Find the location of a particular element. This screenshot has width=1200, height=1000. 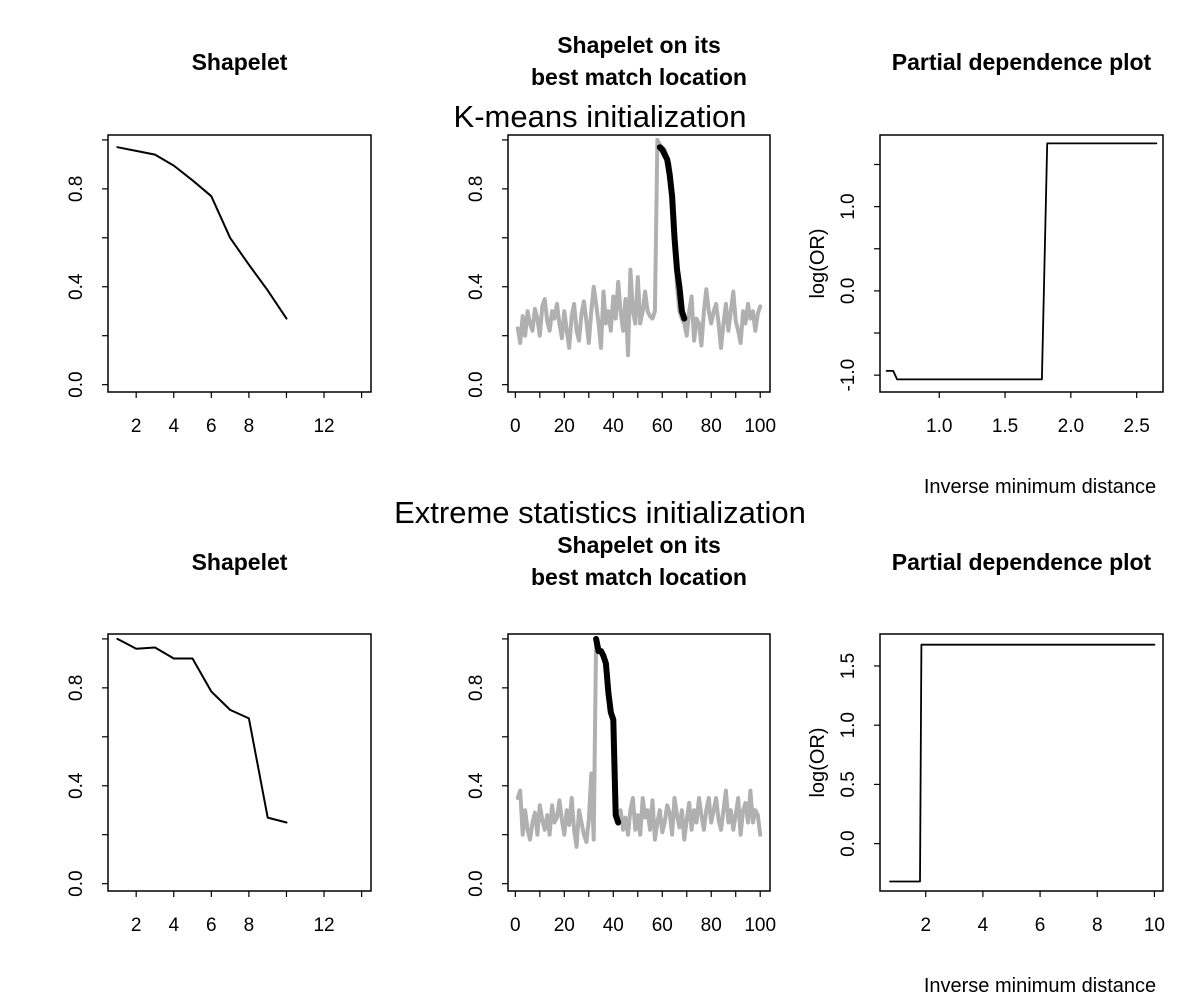

kmeans-match-xtick-label: 60 is located at coordinates (662, 426).